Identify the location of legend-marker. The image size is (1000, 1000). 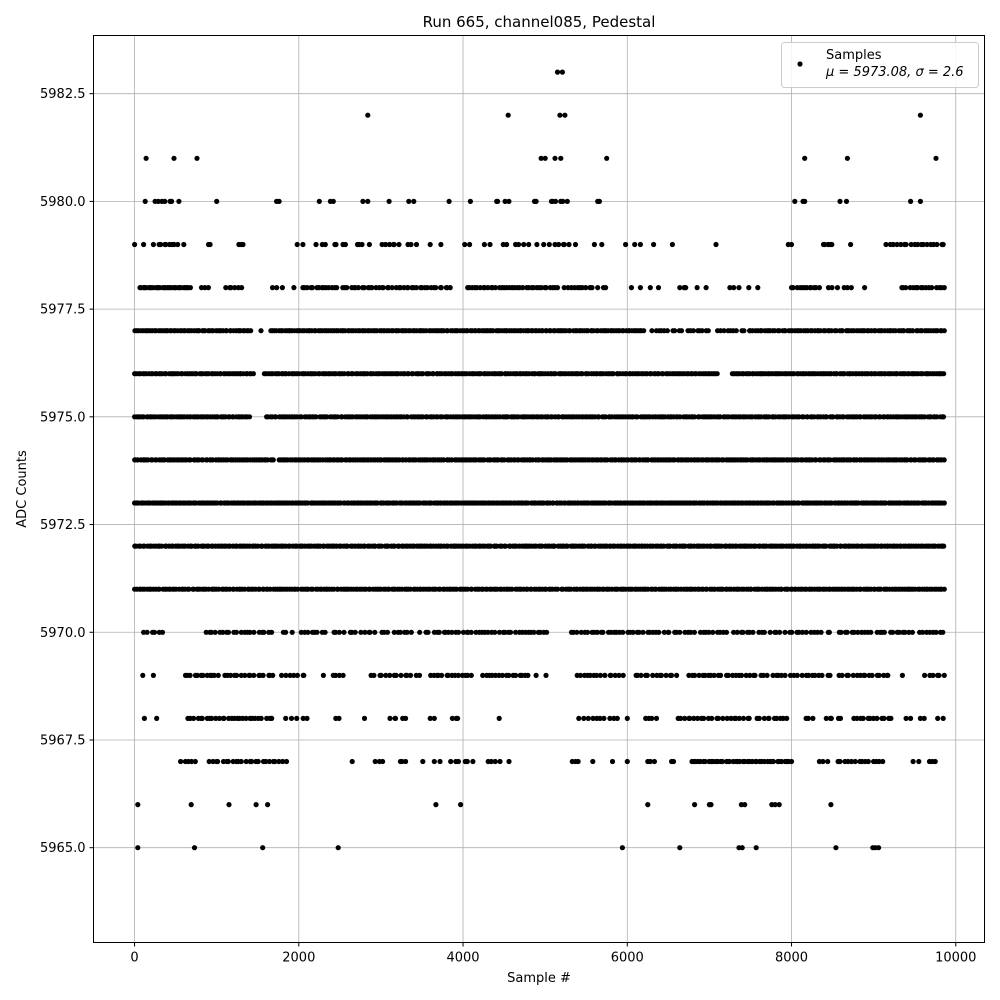
(800, 64).